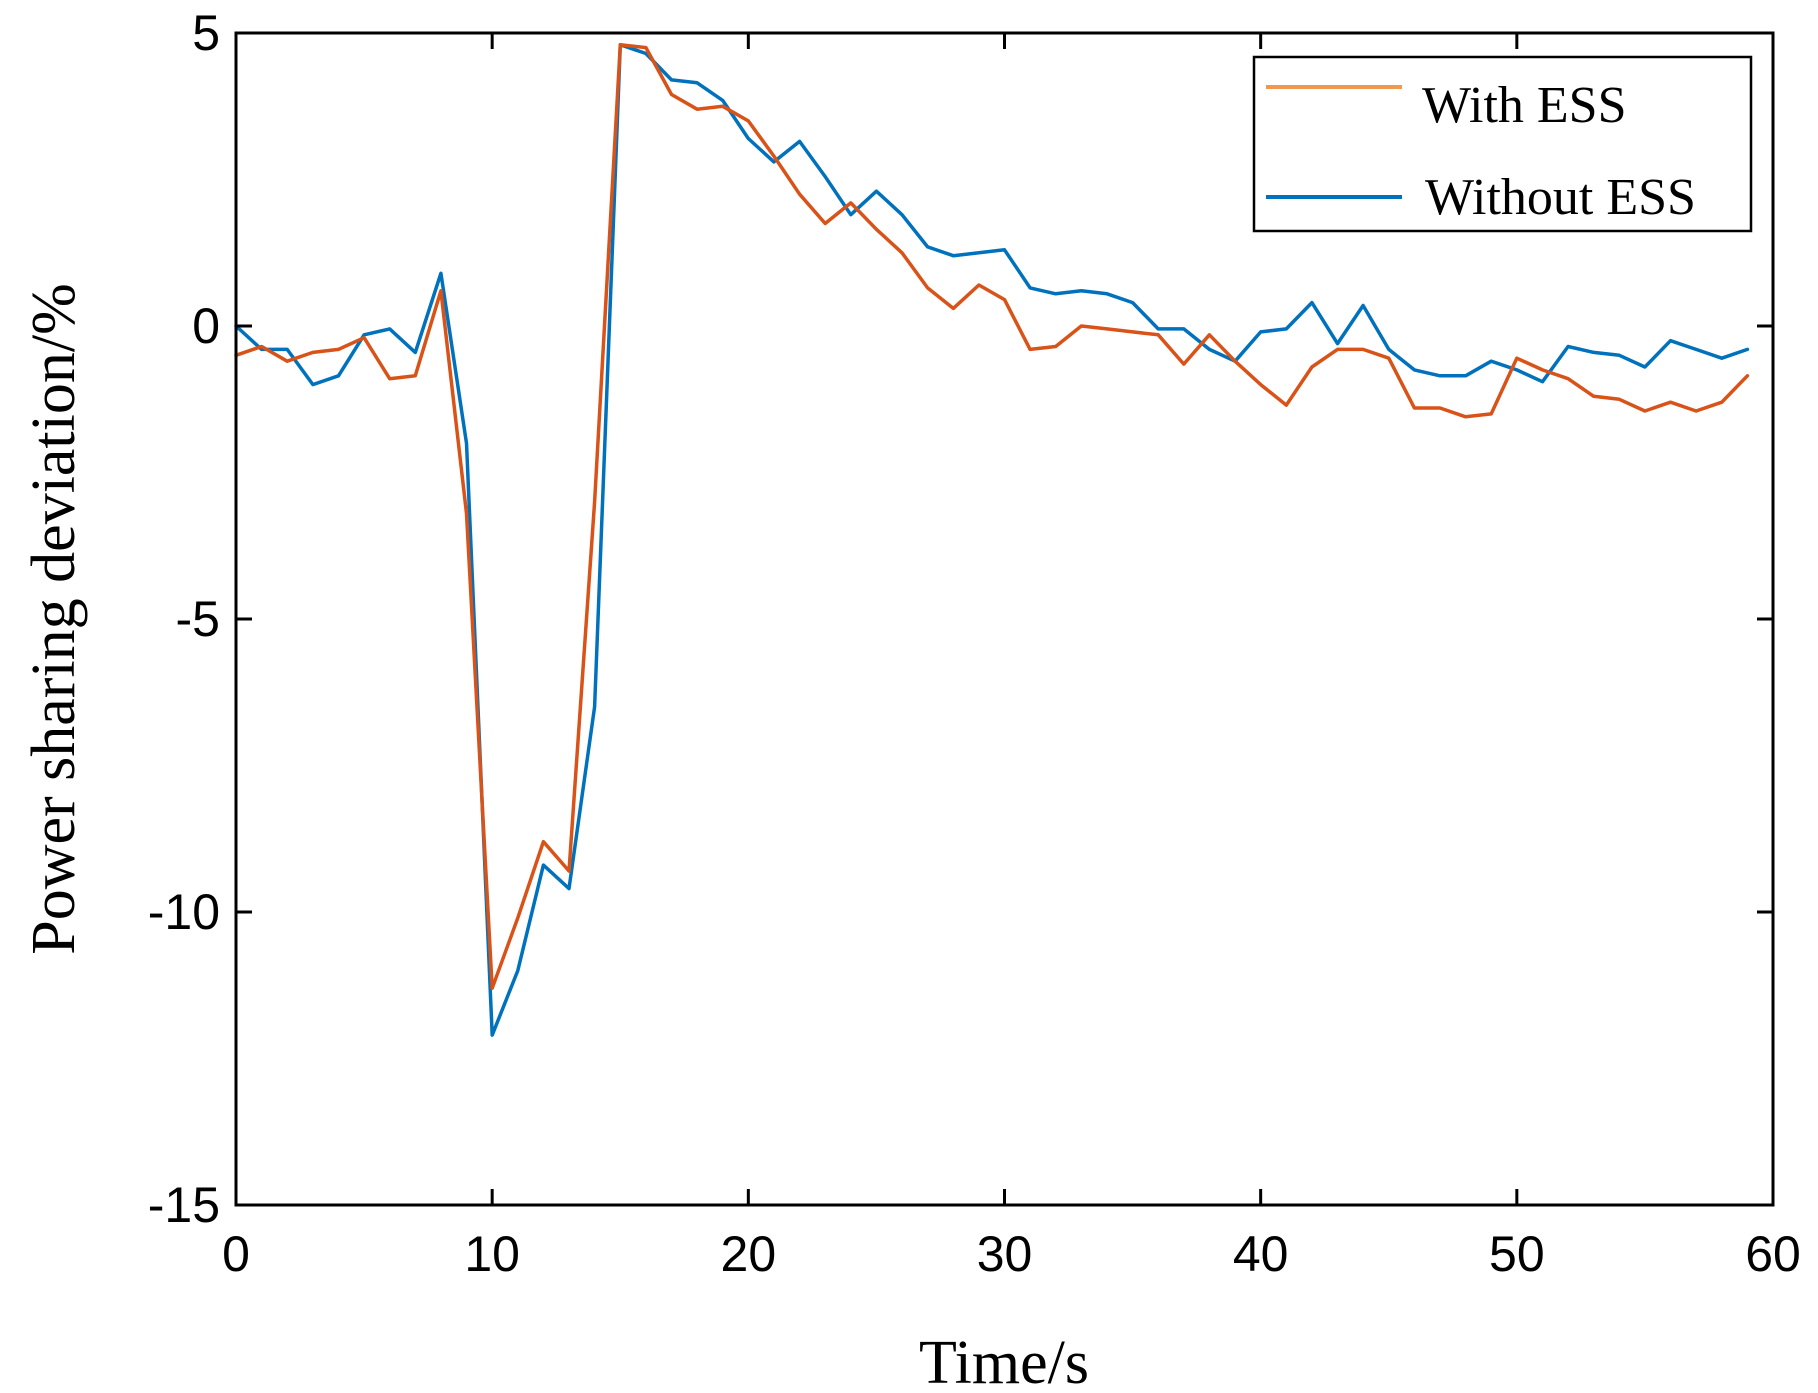 The height and width of the screenshot is (1393, 1818). I want to click on y-tick-label: -10, so click(184, 912).